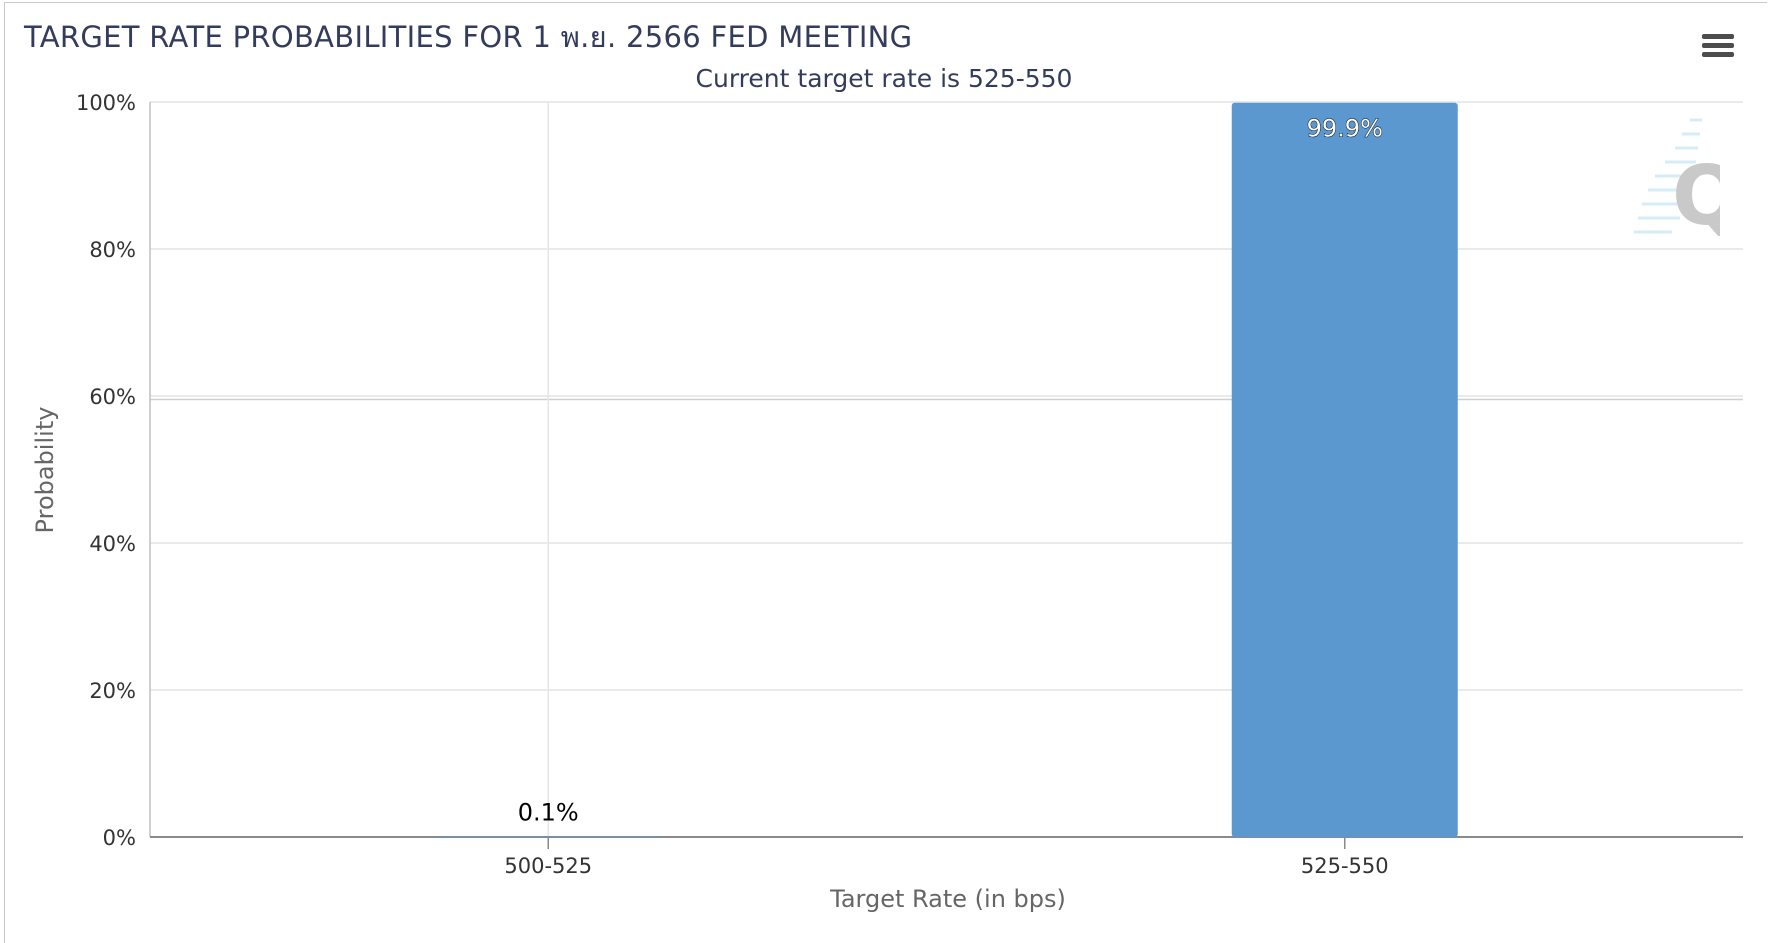  What do you see at coordinates (106, 103) in the screenshot?
I see `y-tick-label: 100%` at bounding box center [106, 103].